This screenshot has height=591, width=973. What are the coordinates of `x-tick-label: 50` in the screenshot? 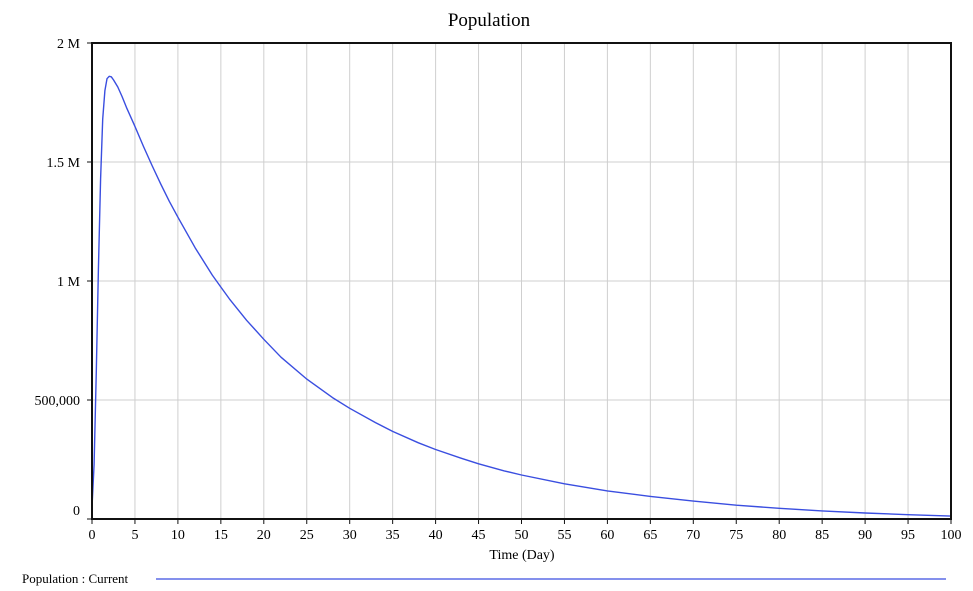 It's located at (522, 535).